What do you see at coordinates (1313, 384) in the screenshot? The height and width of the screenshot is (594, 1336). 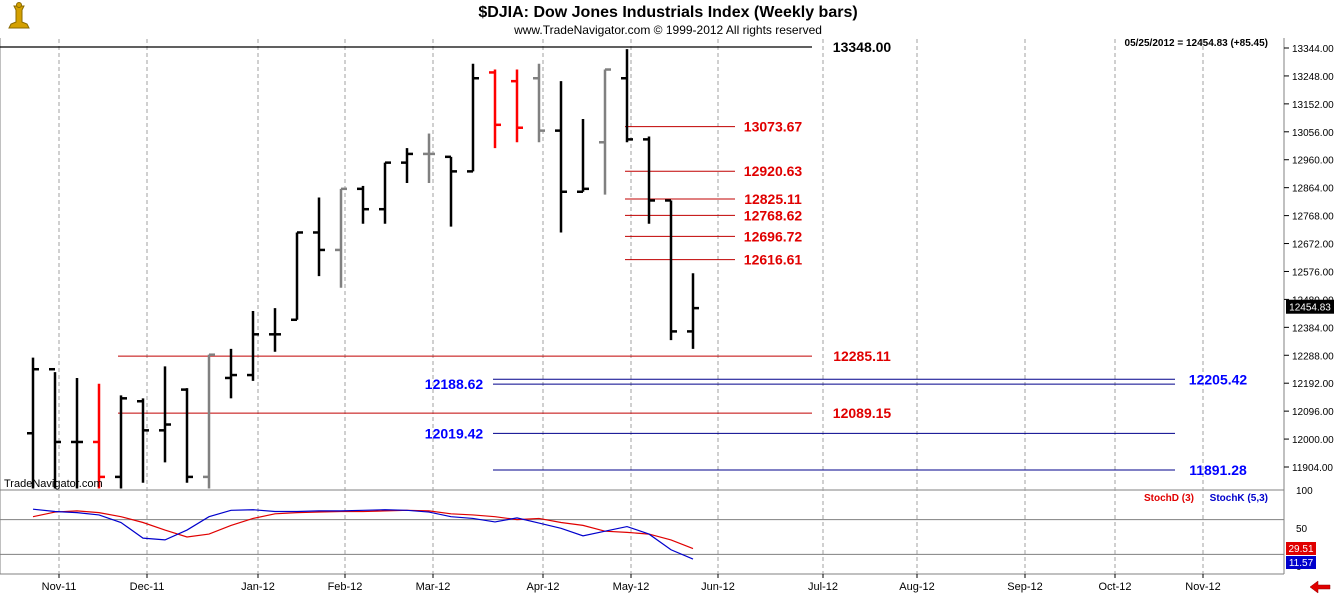 I see `price-tick-label: 12192.00` at bounding box center [1313, 384].